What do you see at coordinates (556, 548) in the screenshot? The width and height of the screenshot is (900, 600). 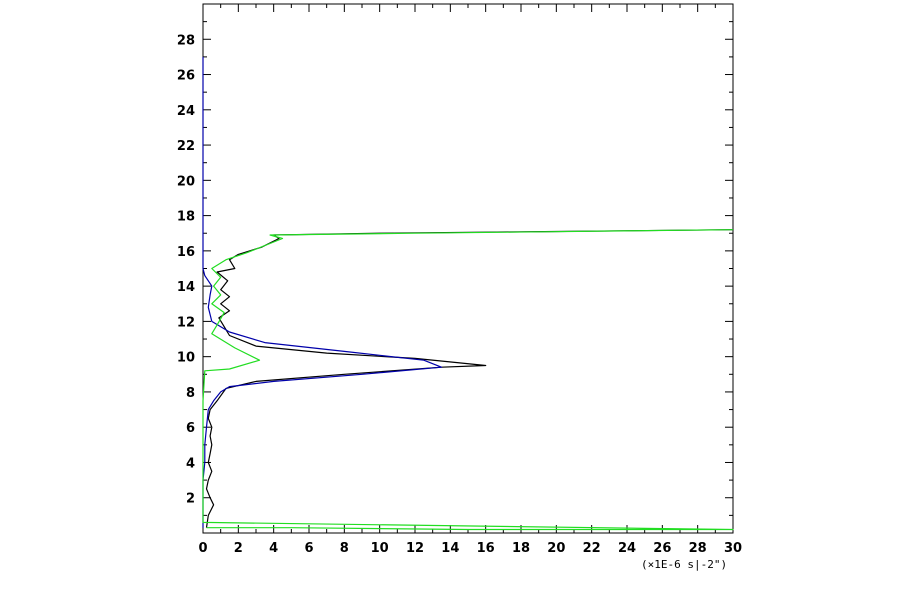 I see `x-tick-label: 20` at bounding box center [556, 548].